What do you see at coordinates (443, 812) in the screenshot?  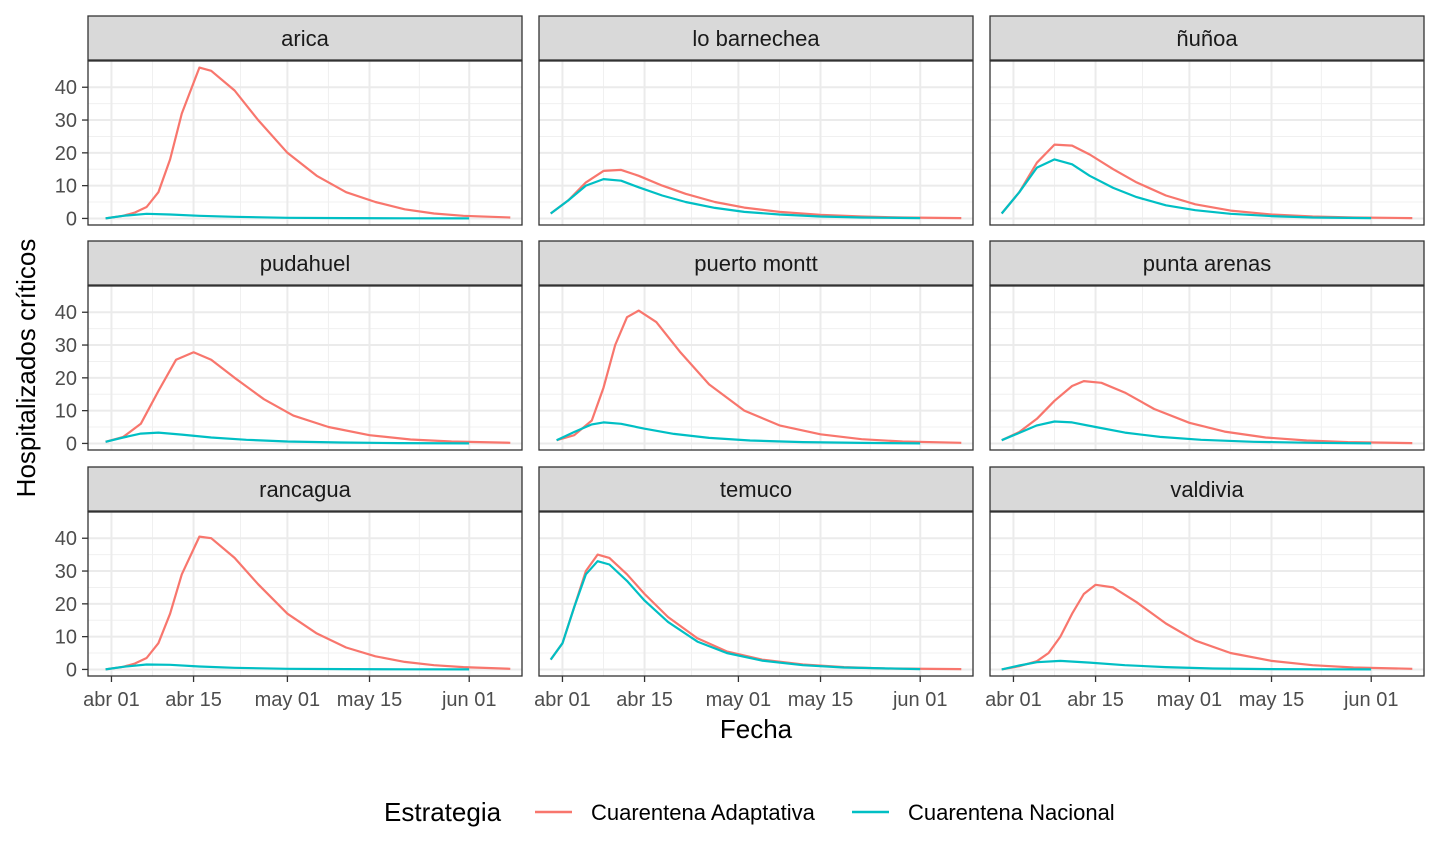 I see `legend-title: Estrategia` at bounding box center [443, 812].